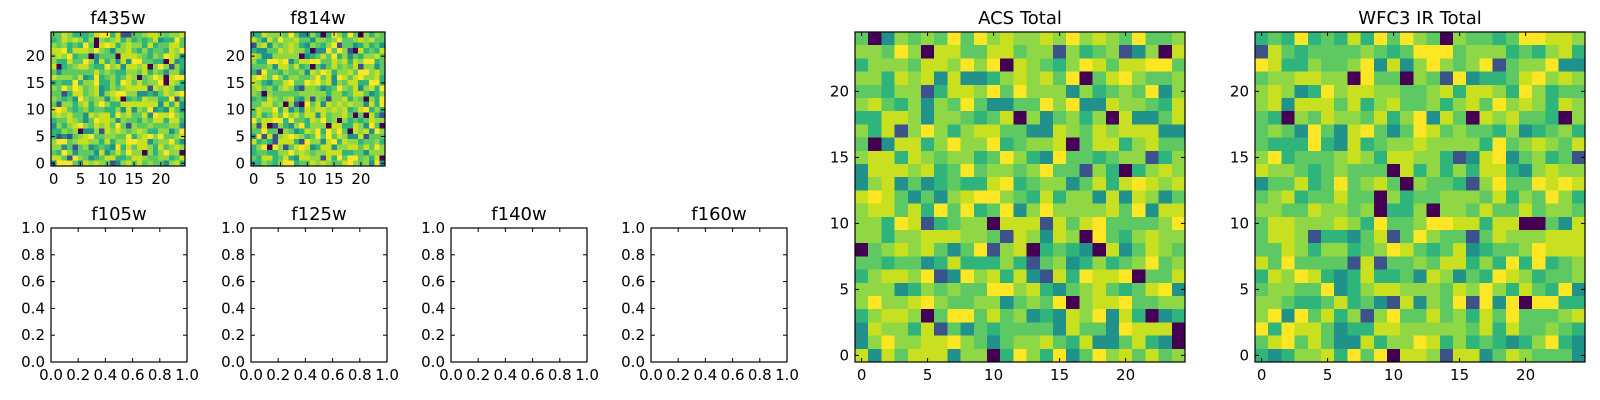 The image size is (1600, 400). I want to click on x-tick-label: 1.0, so click(787, 375).